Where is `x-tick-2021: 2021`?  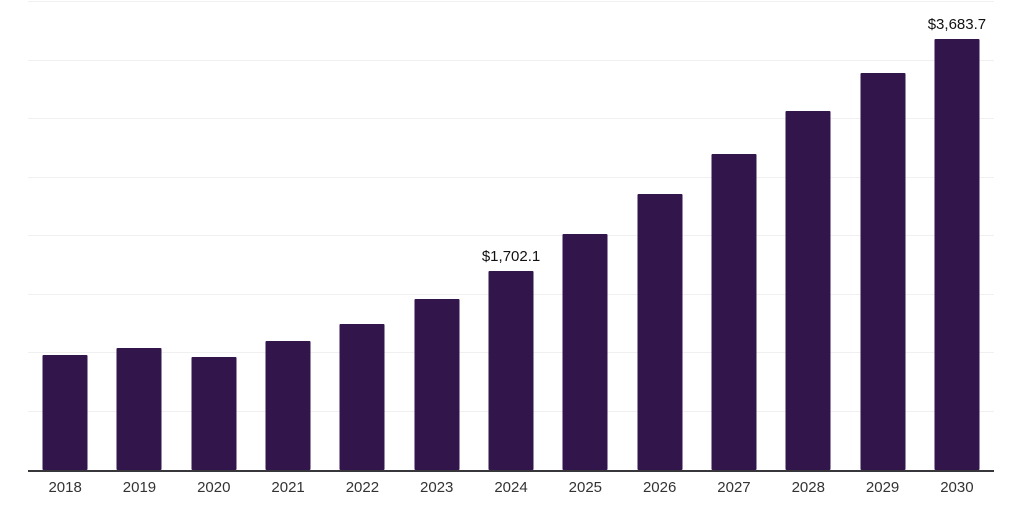
x-tick-2021: 2021 is located at coordinates (288, 487).